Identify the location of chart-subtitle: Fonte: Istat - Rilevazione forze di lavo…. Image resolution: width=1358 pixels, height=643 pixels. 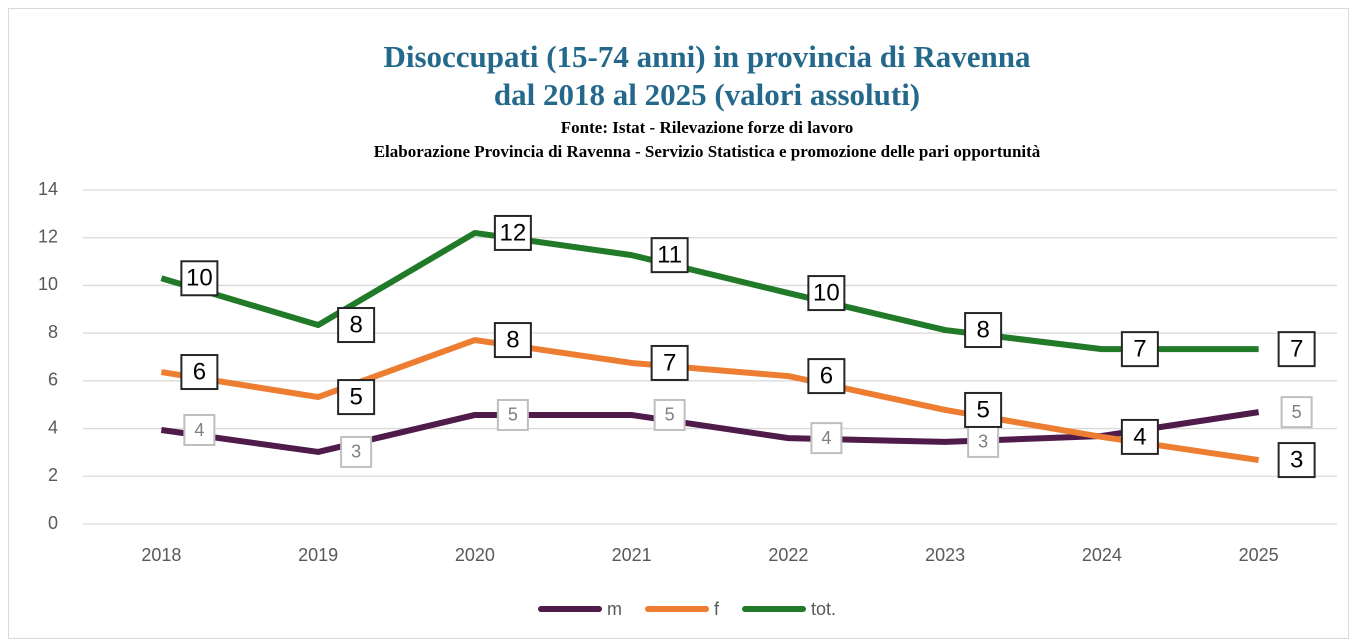
(707, 127).